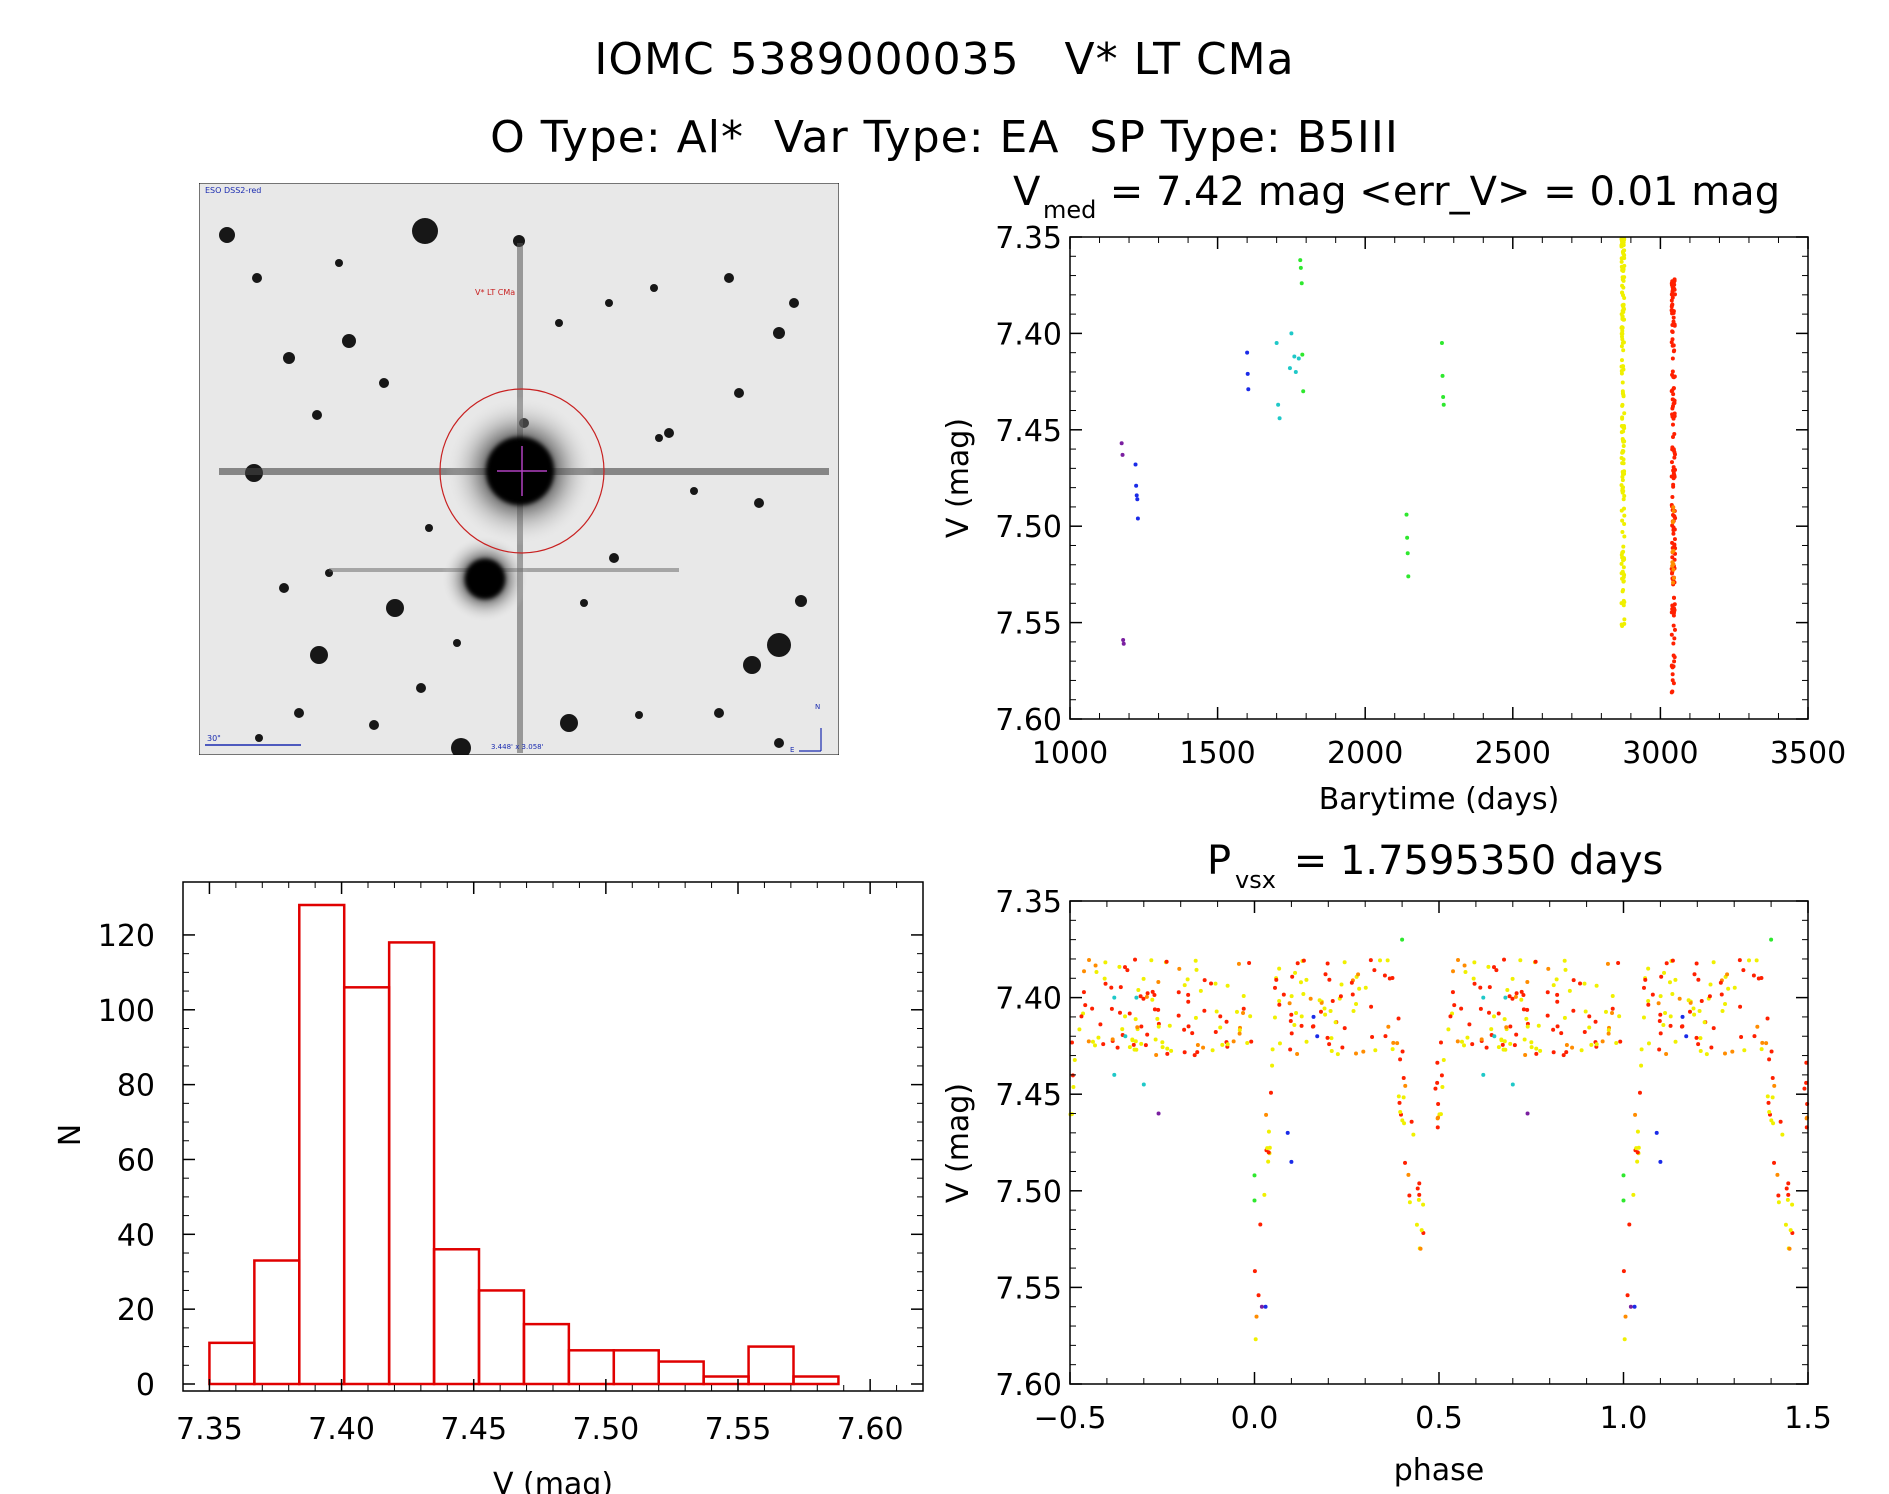 This screenshot has width=1889, height=1494. I want to click on ph-points, so click(1439, 1139).